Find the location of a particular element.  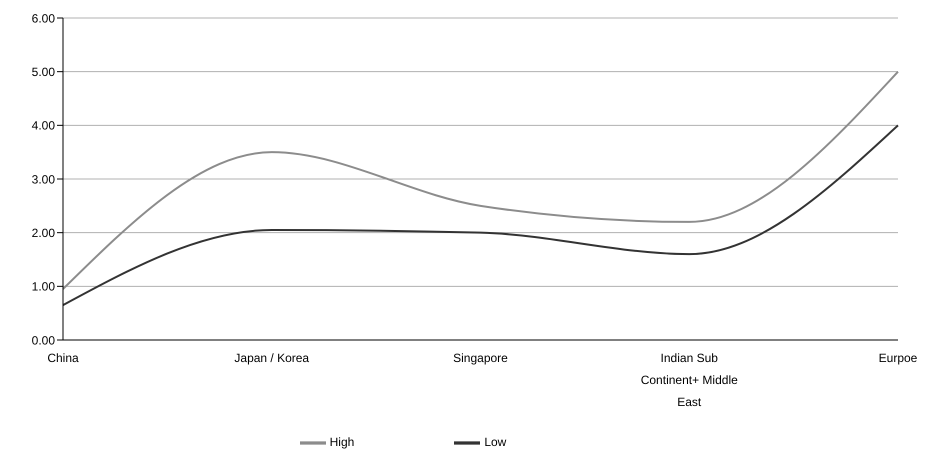

x-tick-label: Japan / Korea is located at coordinates (272, 358).